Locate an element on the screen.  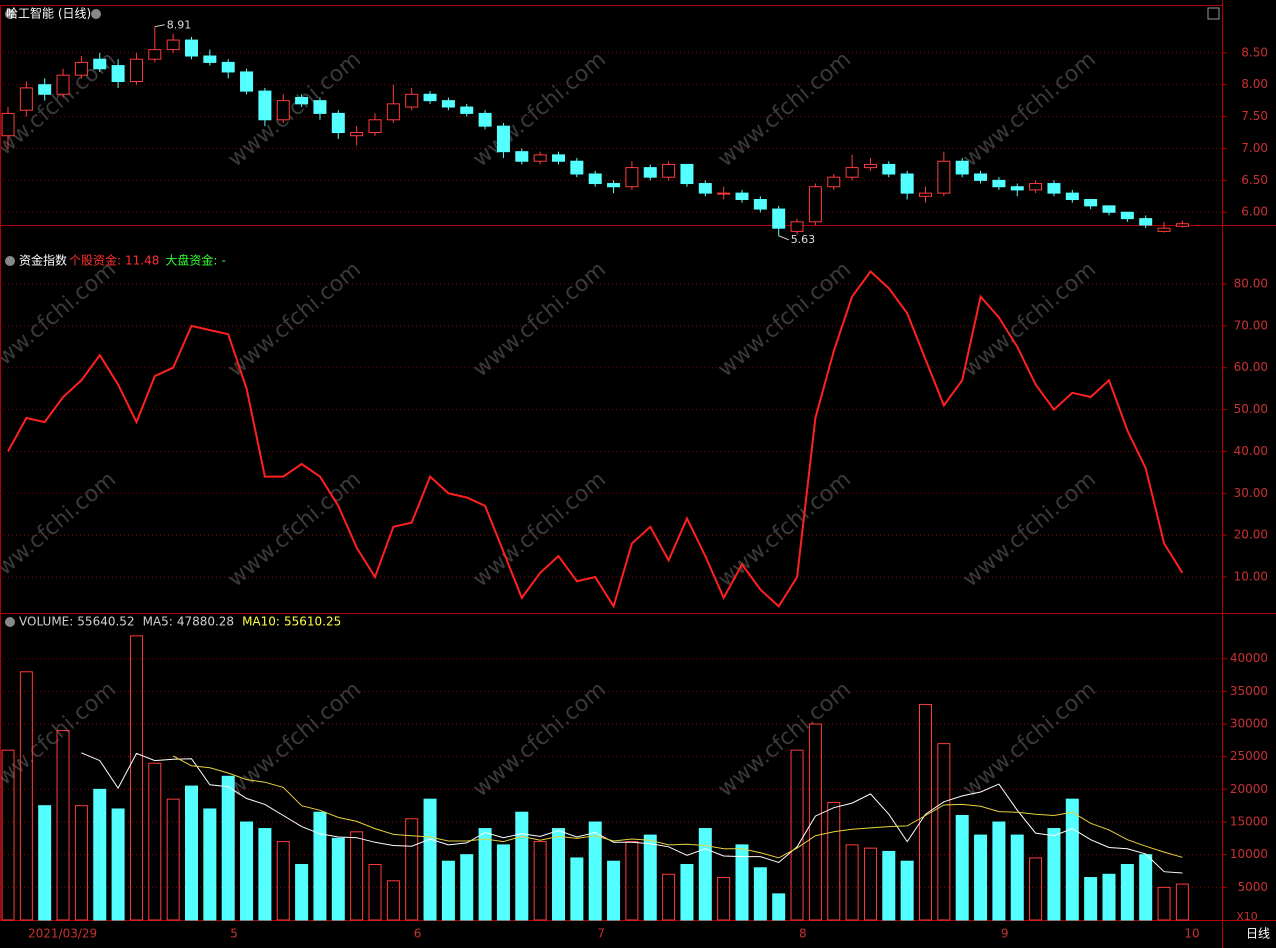
x-tick-label: 5 is located at coordinates (234, 934).